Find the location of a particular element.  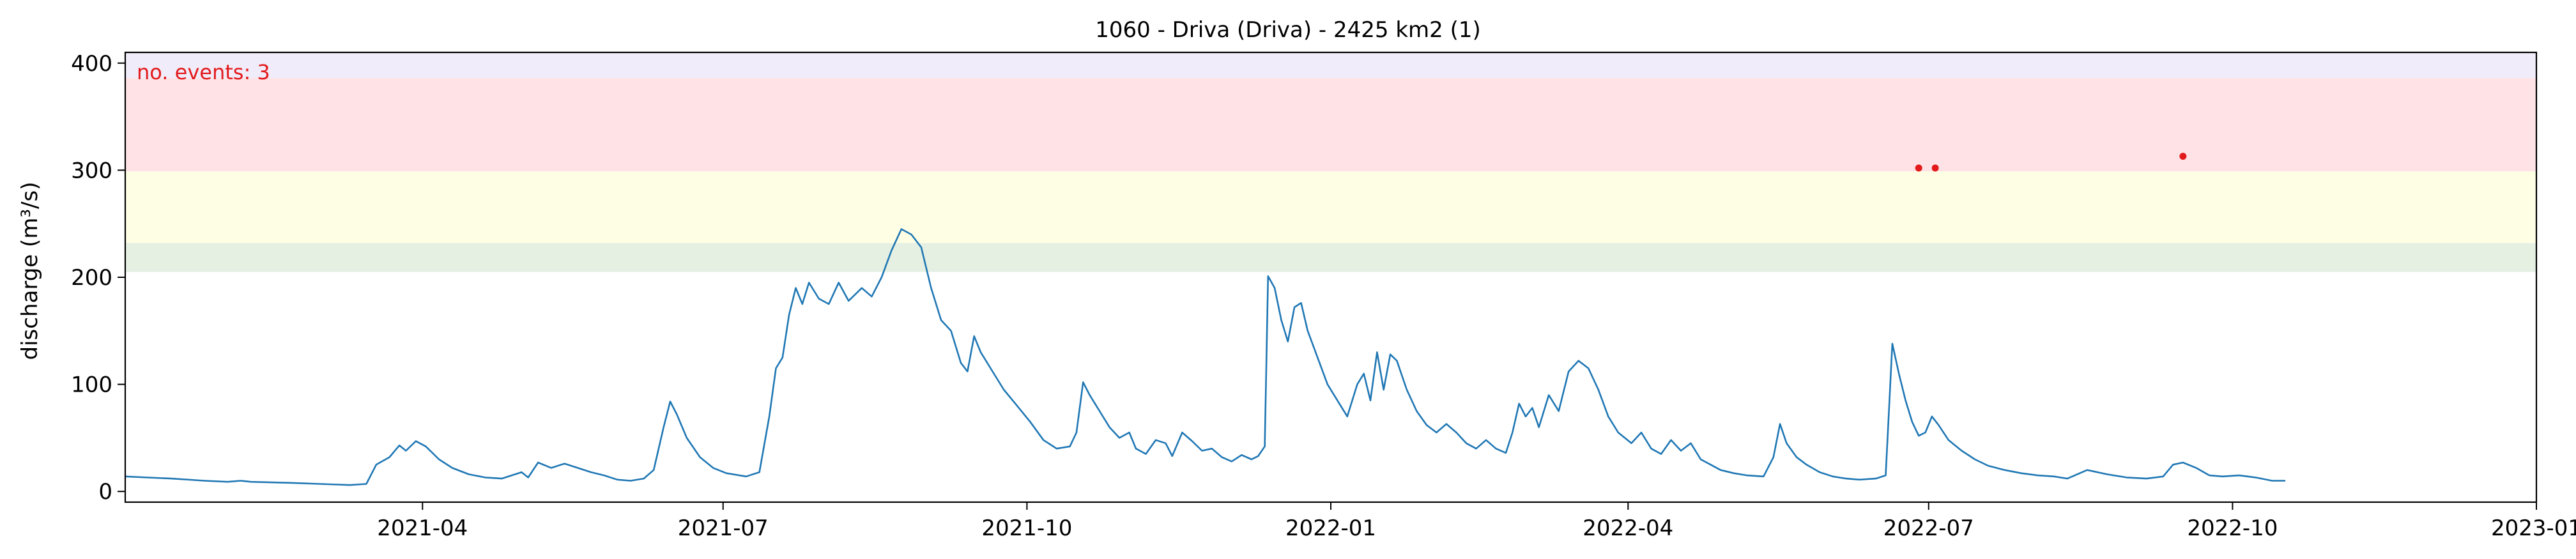

events-count-annotation: no. events: 3 is located at coordinates (203, 72).